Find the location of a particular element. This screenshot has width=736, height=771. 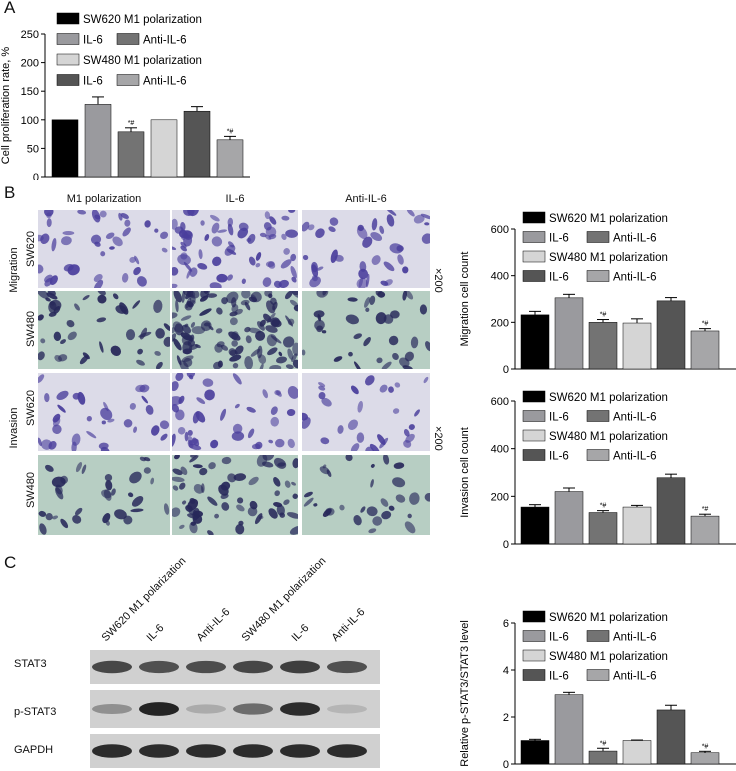

pstat3-strip is located at coordinates (235, 709).